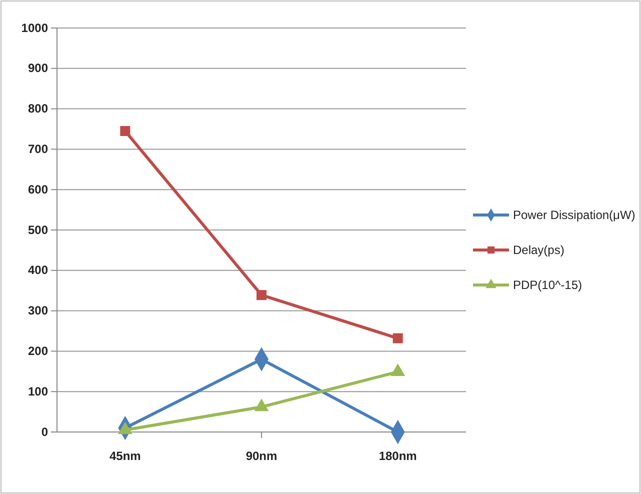  I want to click on x-tick-label: 180nm, so click(397, 456).